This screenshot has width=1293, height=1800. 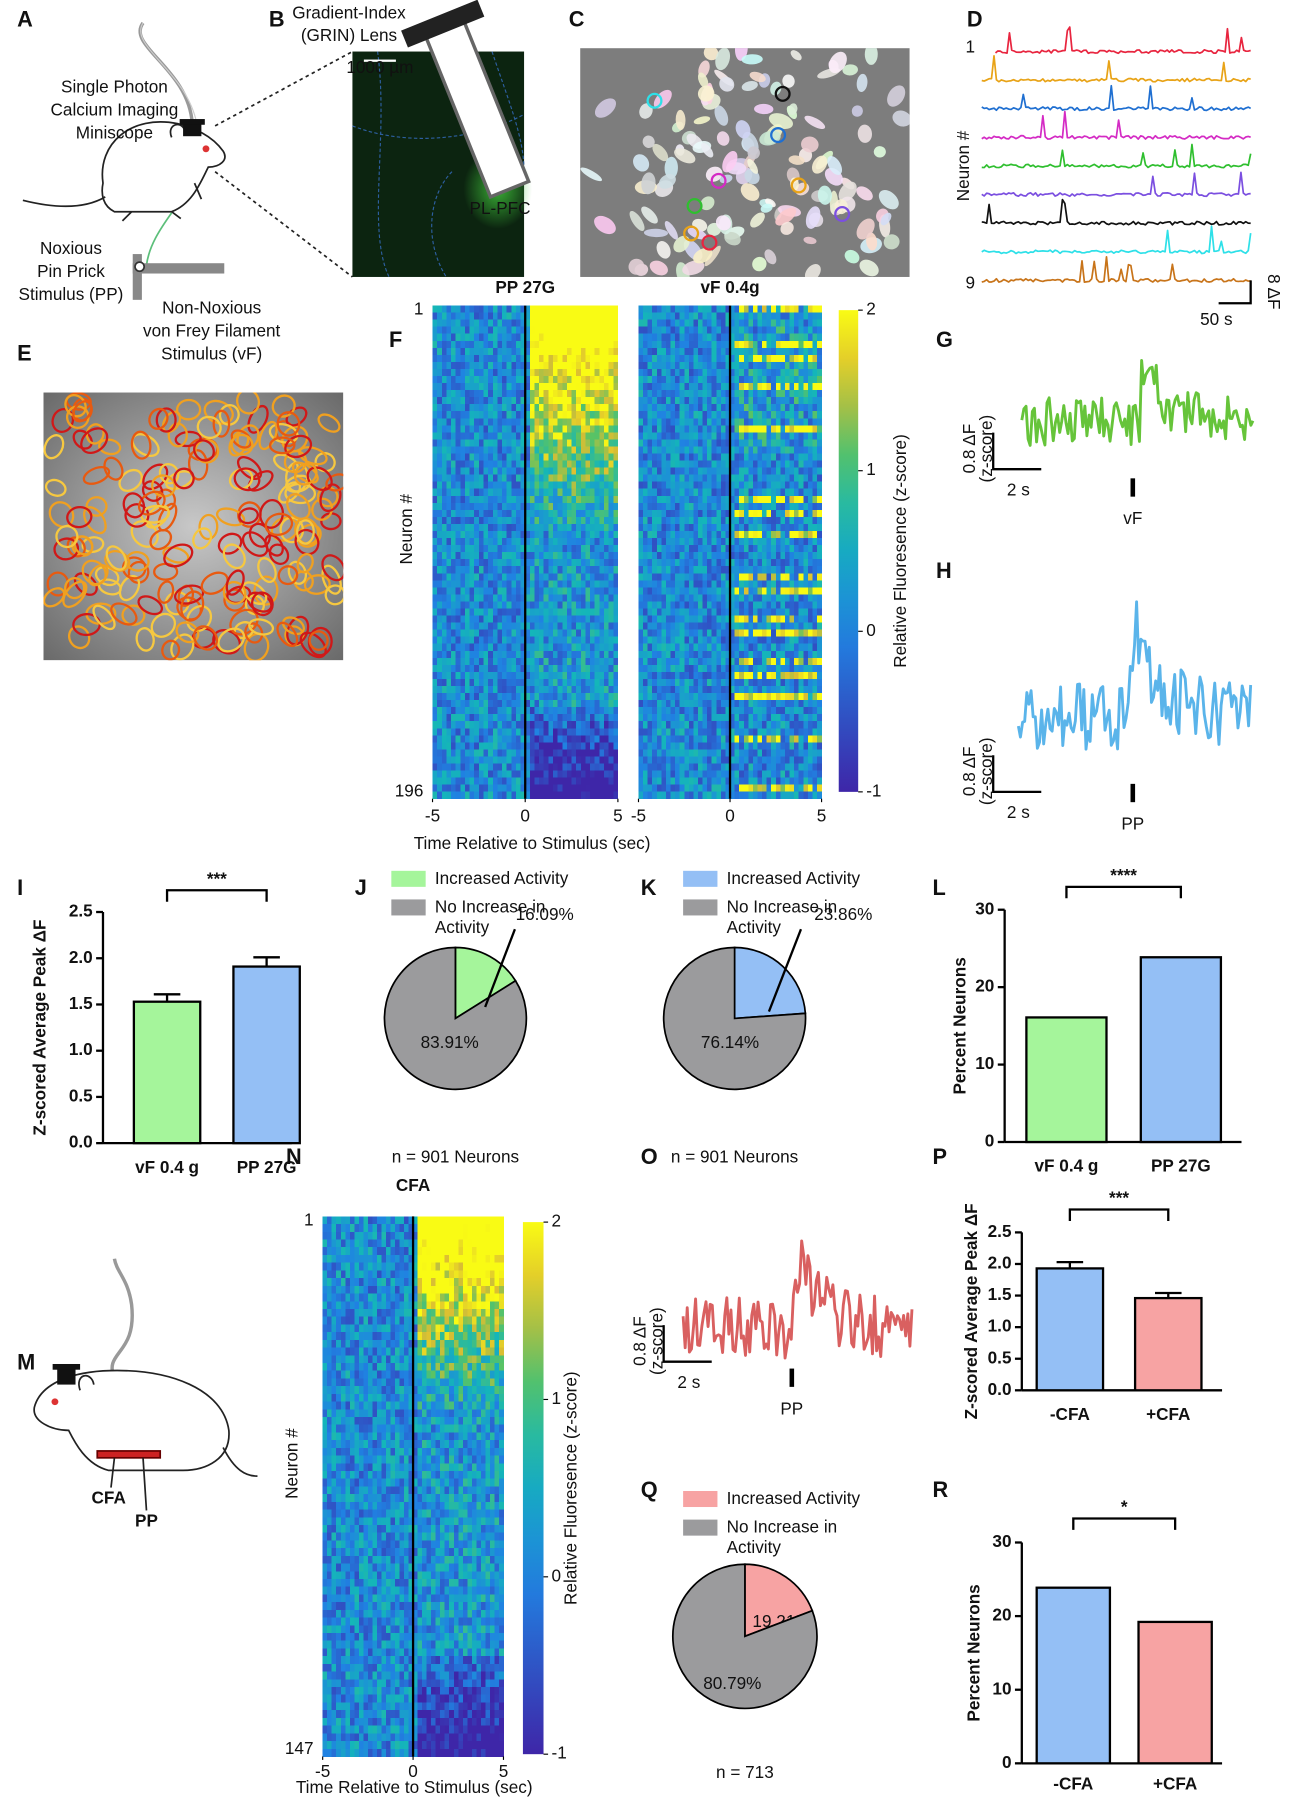 What do you see at coordinates (294, 1156) in the screenshot?
I see `panel-letter: N` at bounding box center [294, 1156].